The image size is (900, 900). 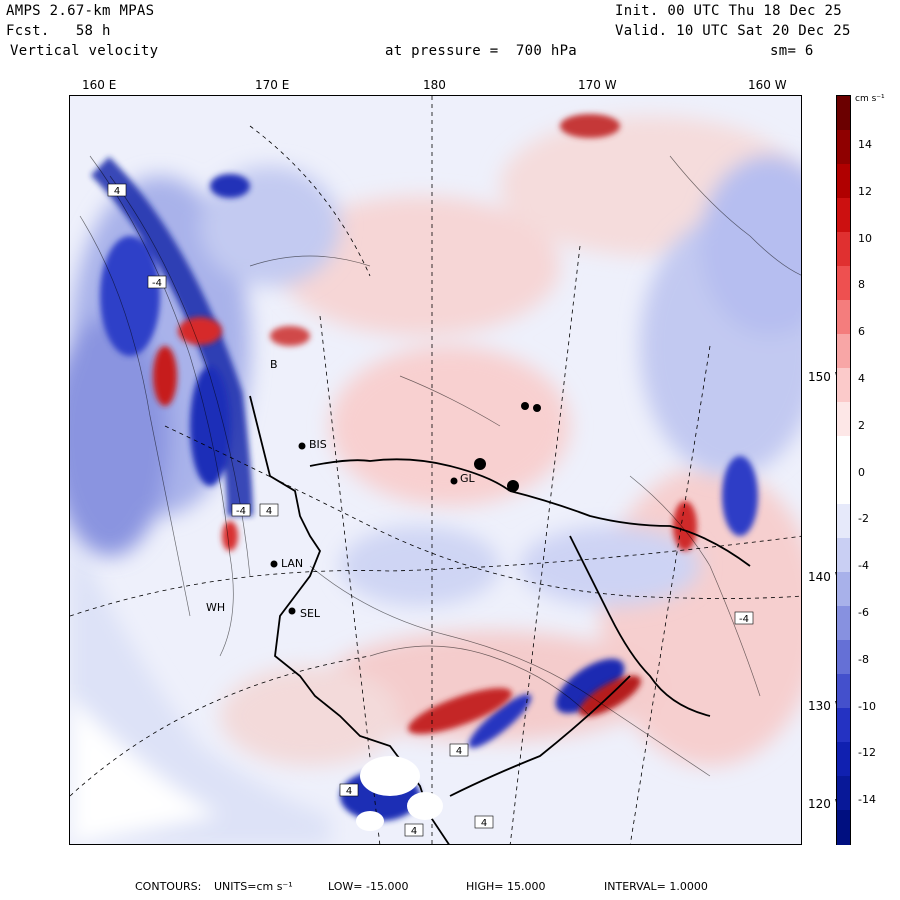 What do you see at coordinates (84, 51) in the screenshot?
I see `field-name: Vertical velocity` at bounding box center [84, 51].